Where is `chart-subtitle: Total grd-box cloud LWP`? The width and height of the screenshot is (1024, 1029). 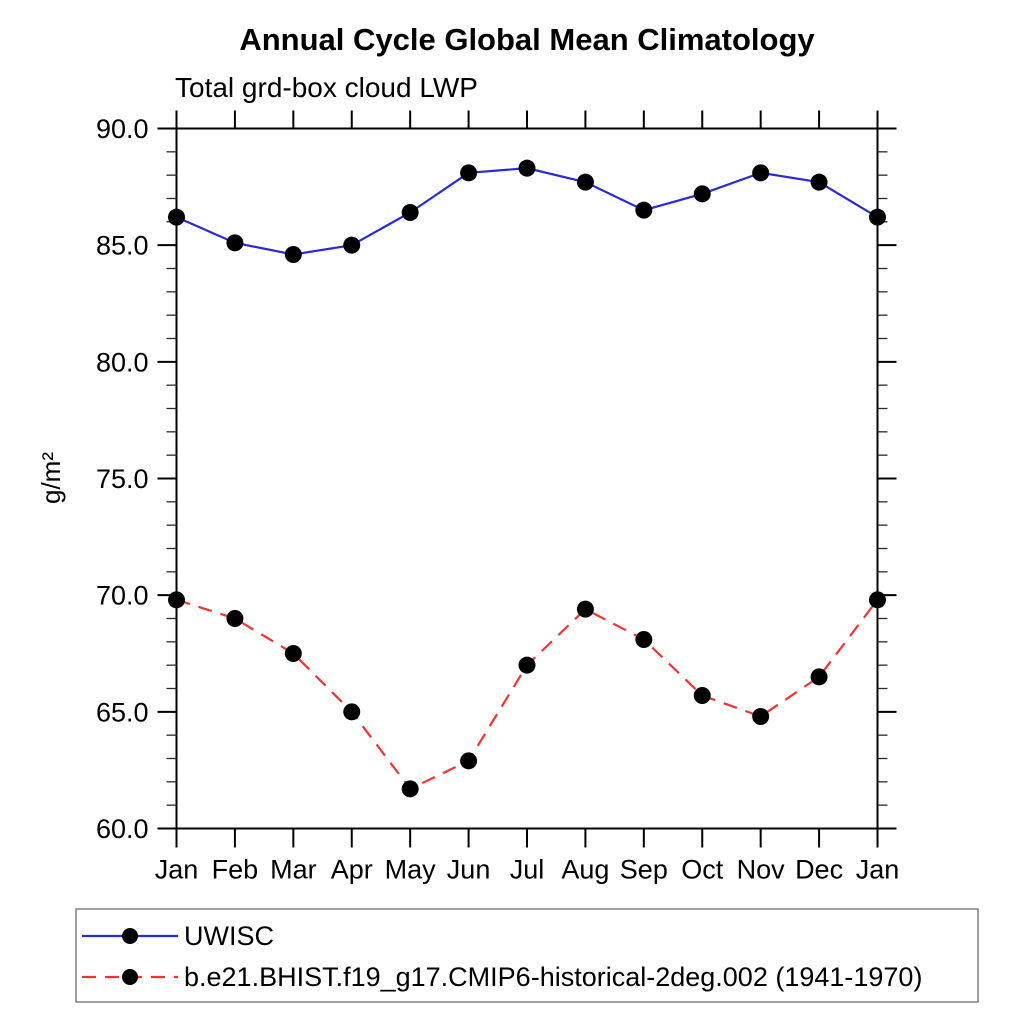
chart-subtitle: Total grd-box cloud LWP is located at coordinates (326, 87).